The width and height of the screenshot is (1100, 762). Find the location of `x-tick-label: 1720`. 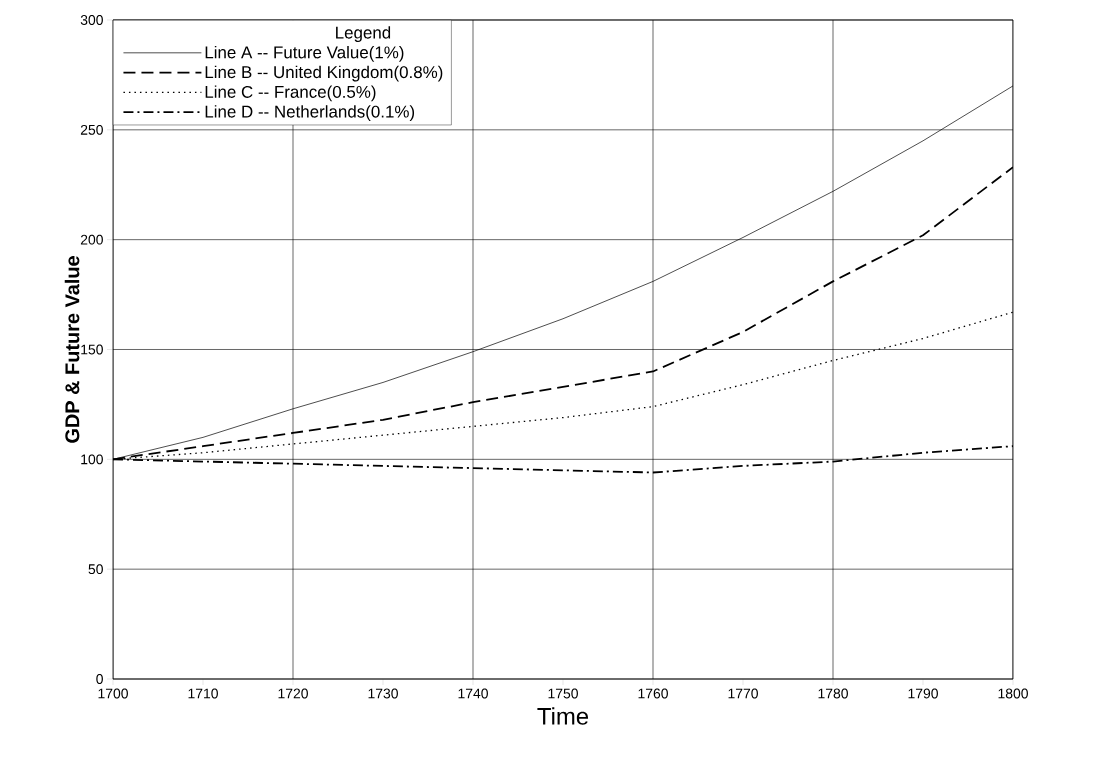

x-tick-label: 1720 is located at coordinates (293, 693).